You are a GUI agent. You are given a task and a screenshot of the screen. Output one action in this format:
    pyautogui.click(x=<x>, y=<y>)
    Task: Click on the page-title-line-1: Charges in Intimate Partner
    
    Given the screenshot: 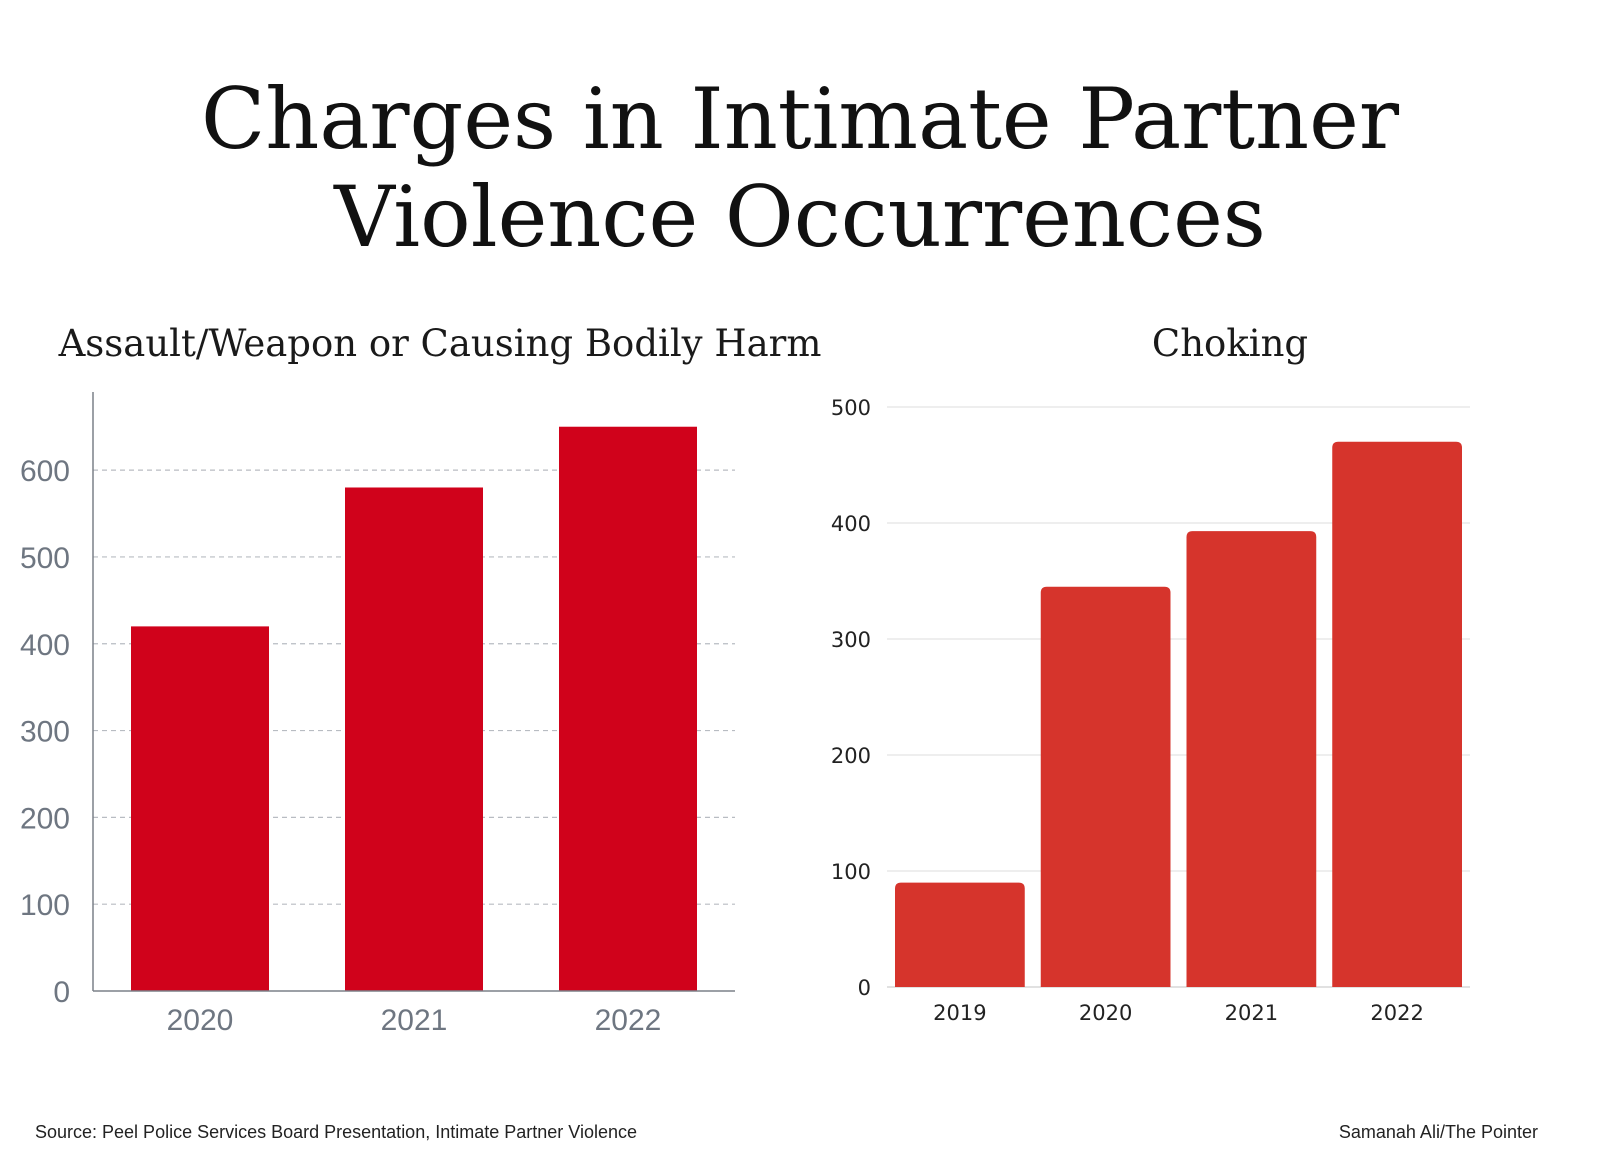 What is the action you would take?
    pyautogui.click(x=800, y=119)
    